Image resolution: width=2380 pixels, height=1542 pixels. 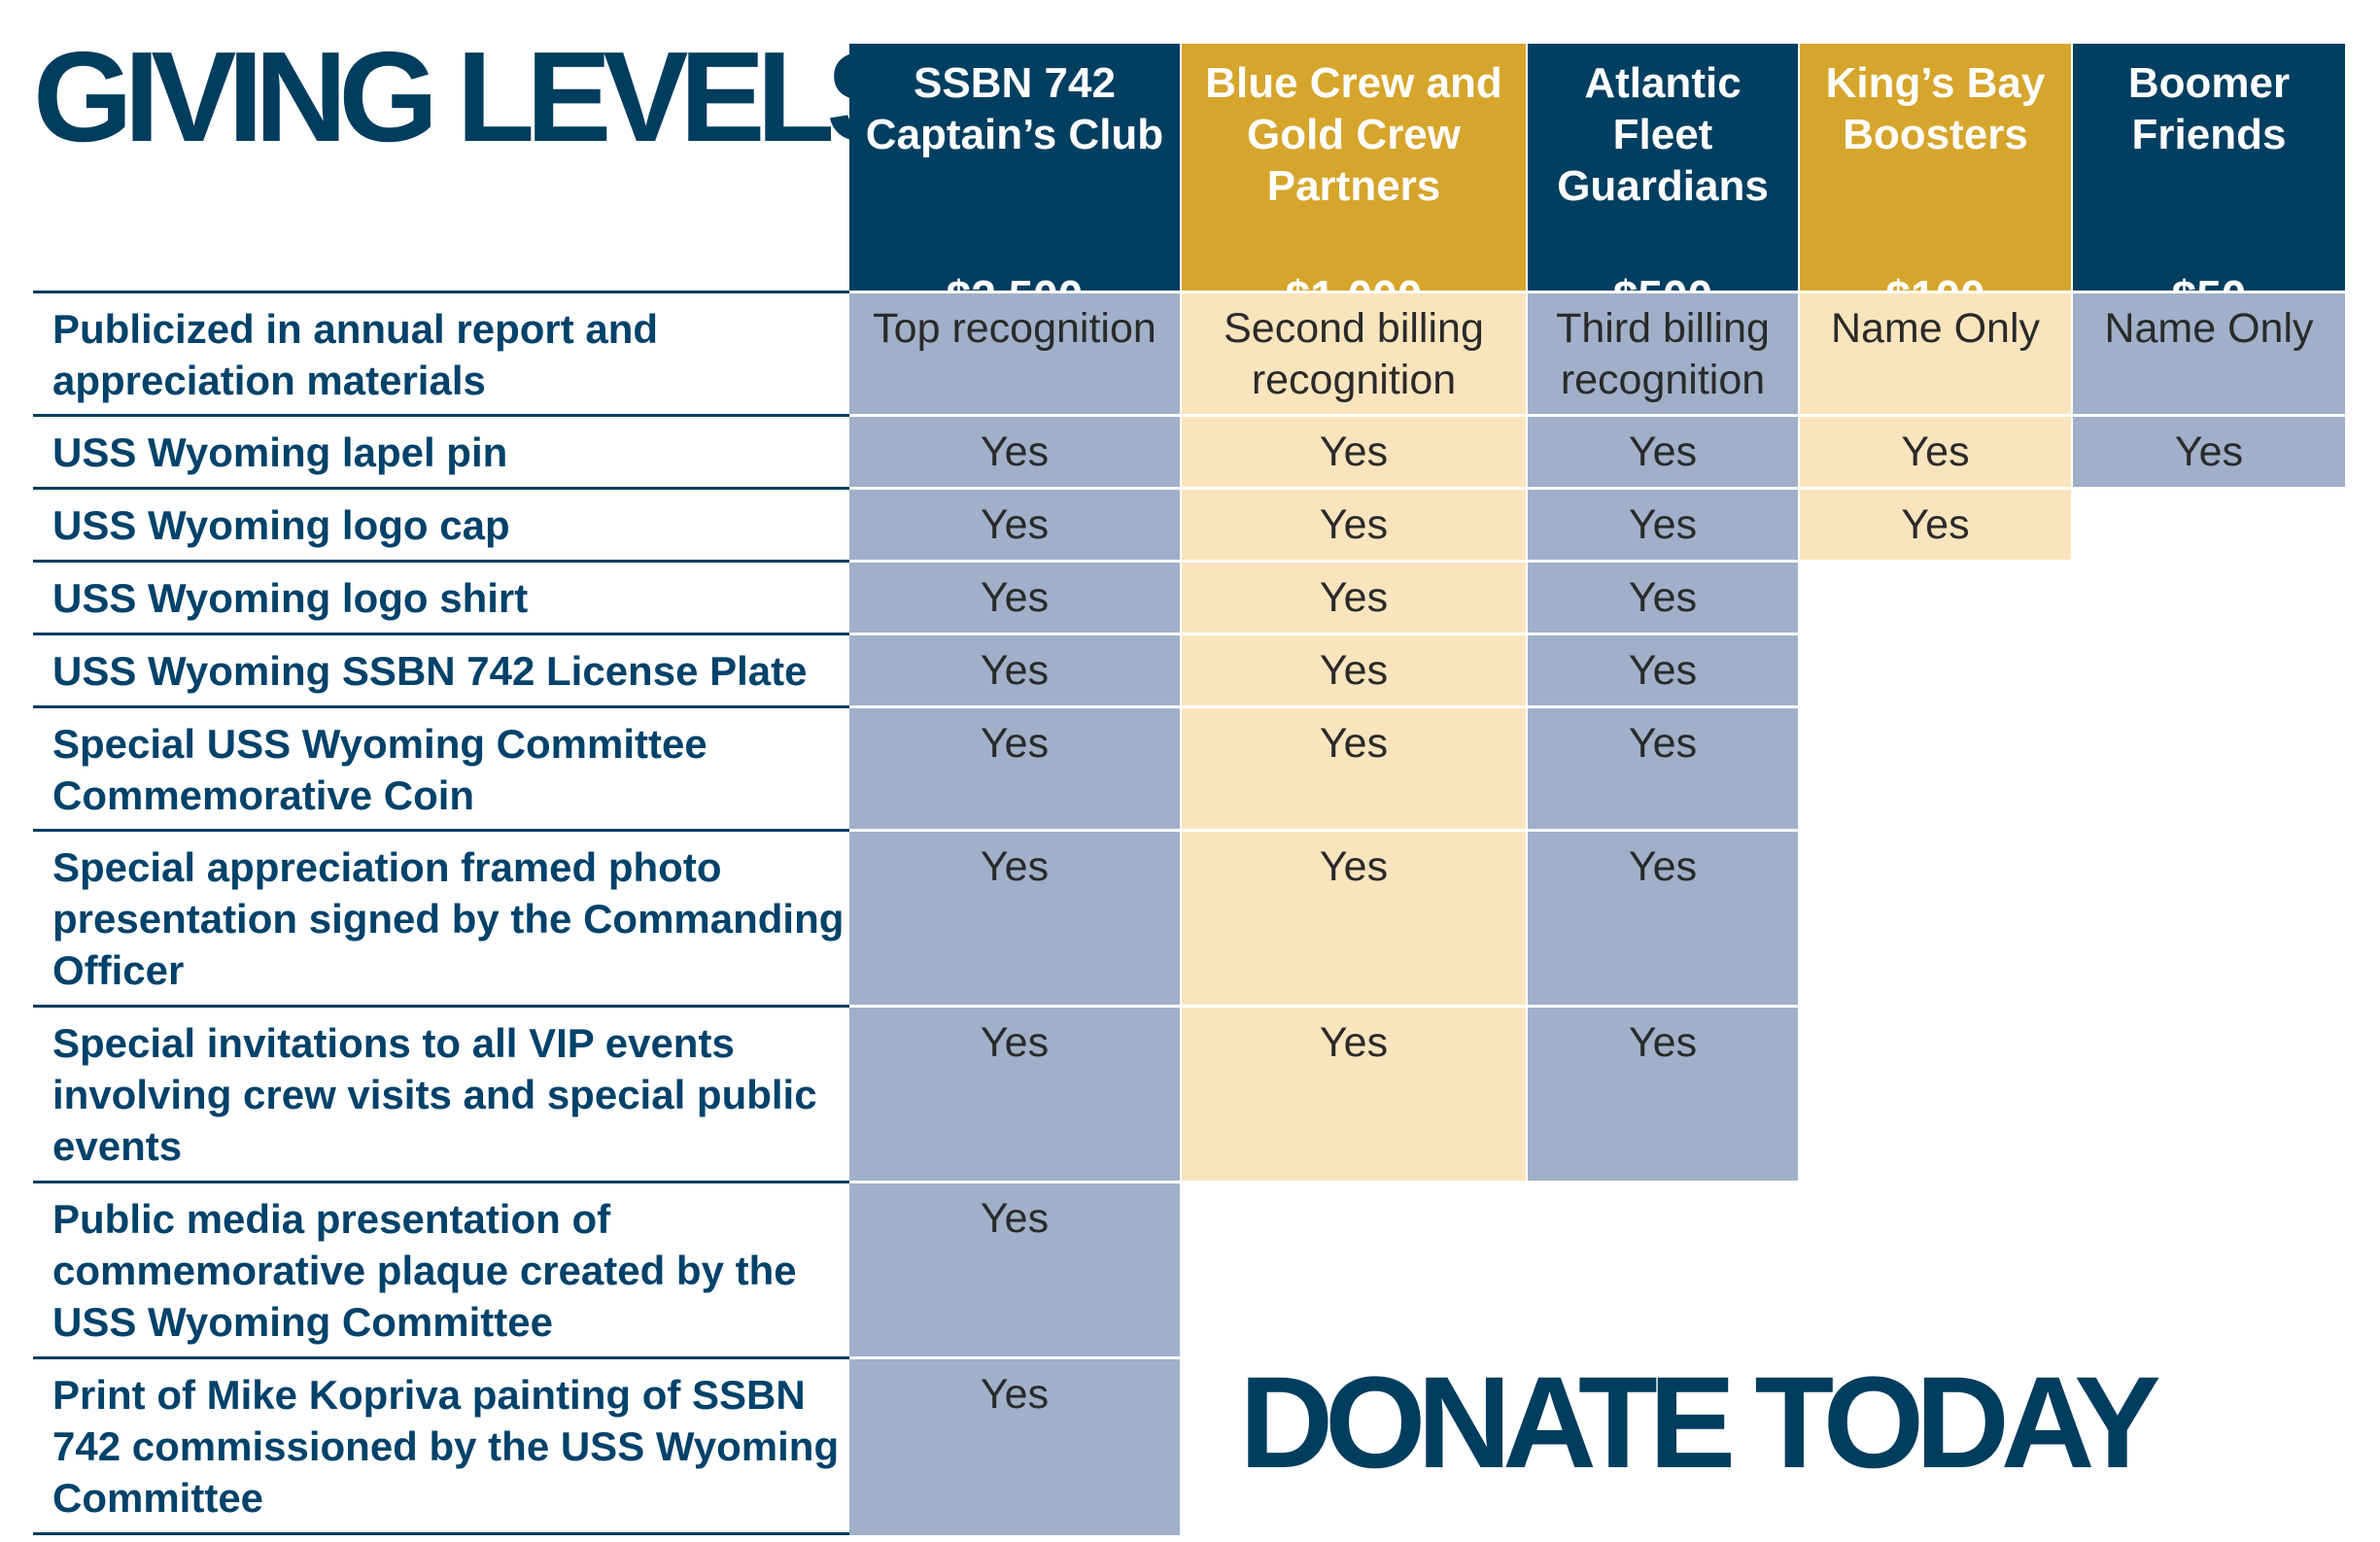 I want to click on level-header-5: Boomer Friends$50, so click(x=2209, y=183).